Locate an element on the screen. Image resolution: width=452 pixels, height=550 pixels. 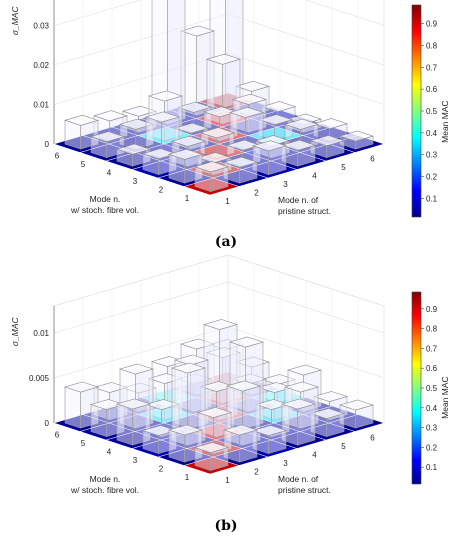
panel-a-colorbar-tick-label: 0.9 is located at coordinates (432, 24).